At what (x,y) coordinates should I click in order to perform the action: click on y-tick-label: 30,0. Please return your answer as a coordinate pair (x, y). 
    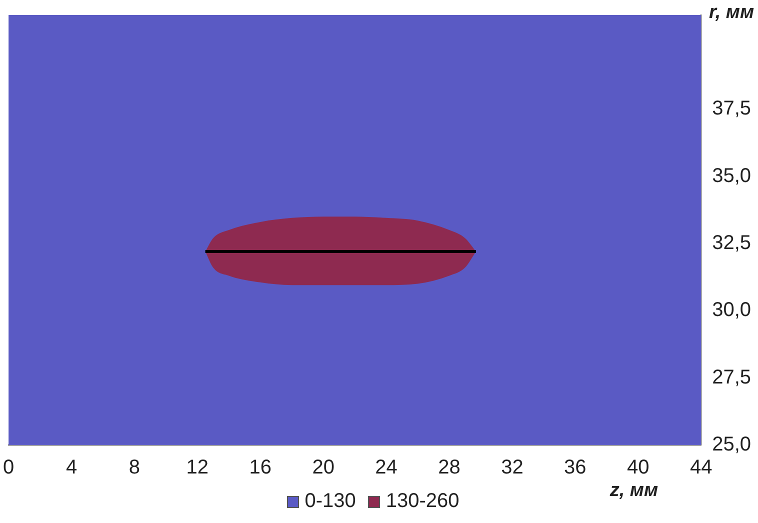
    Looking at the image, I should click on (732, 310).